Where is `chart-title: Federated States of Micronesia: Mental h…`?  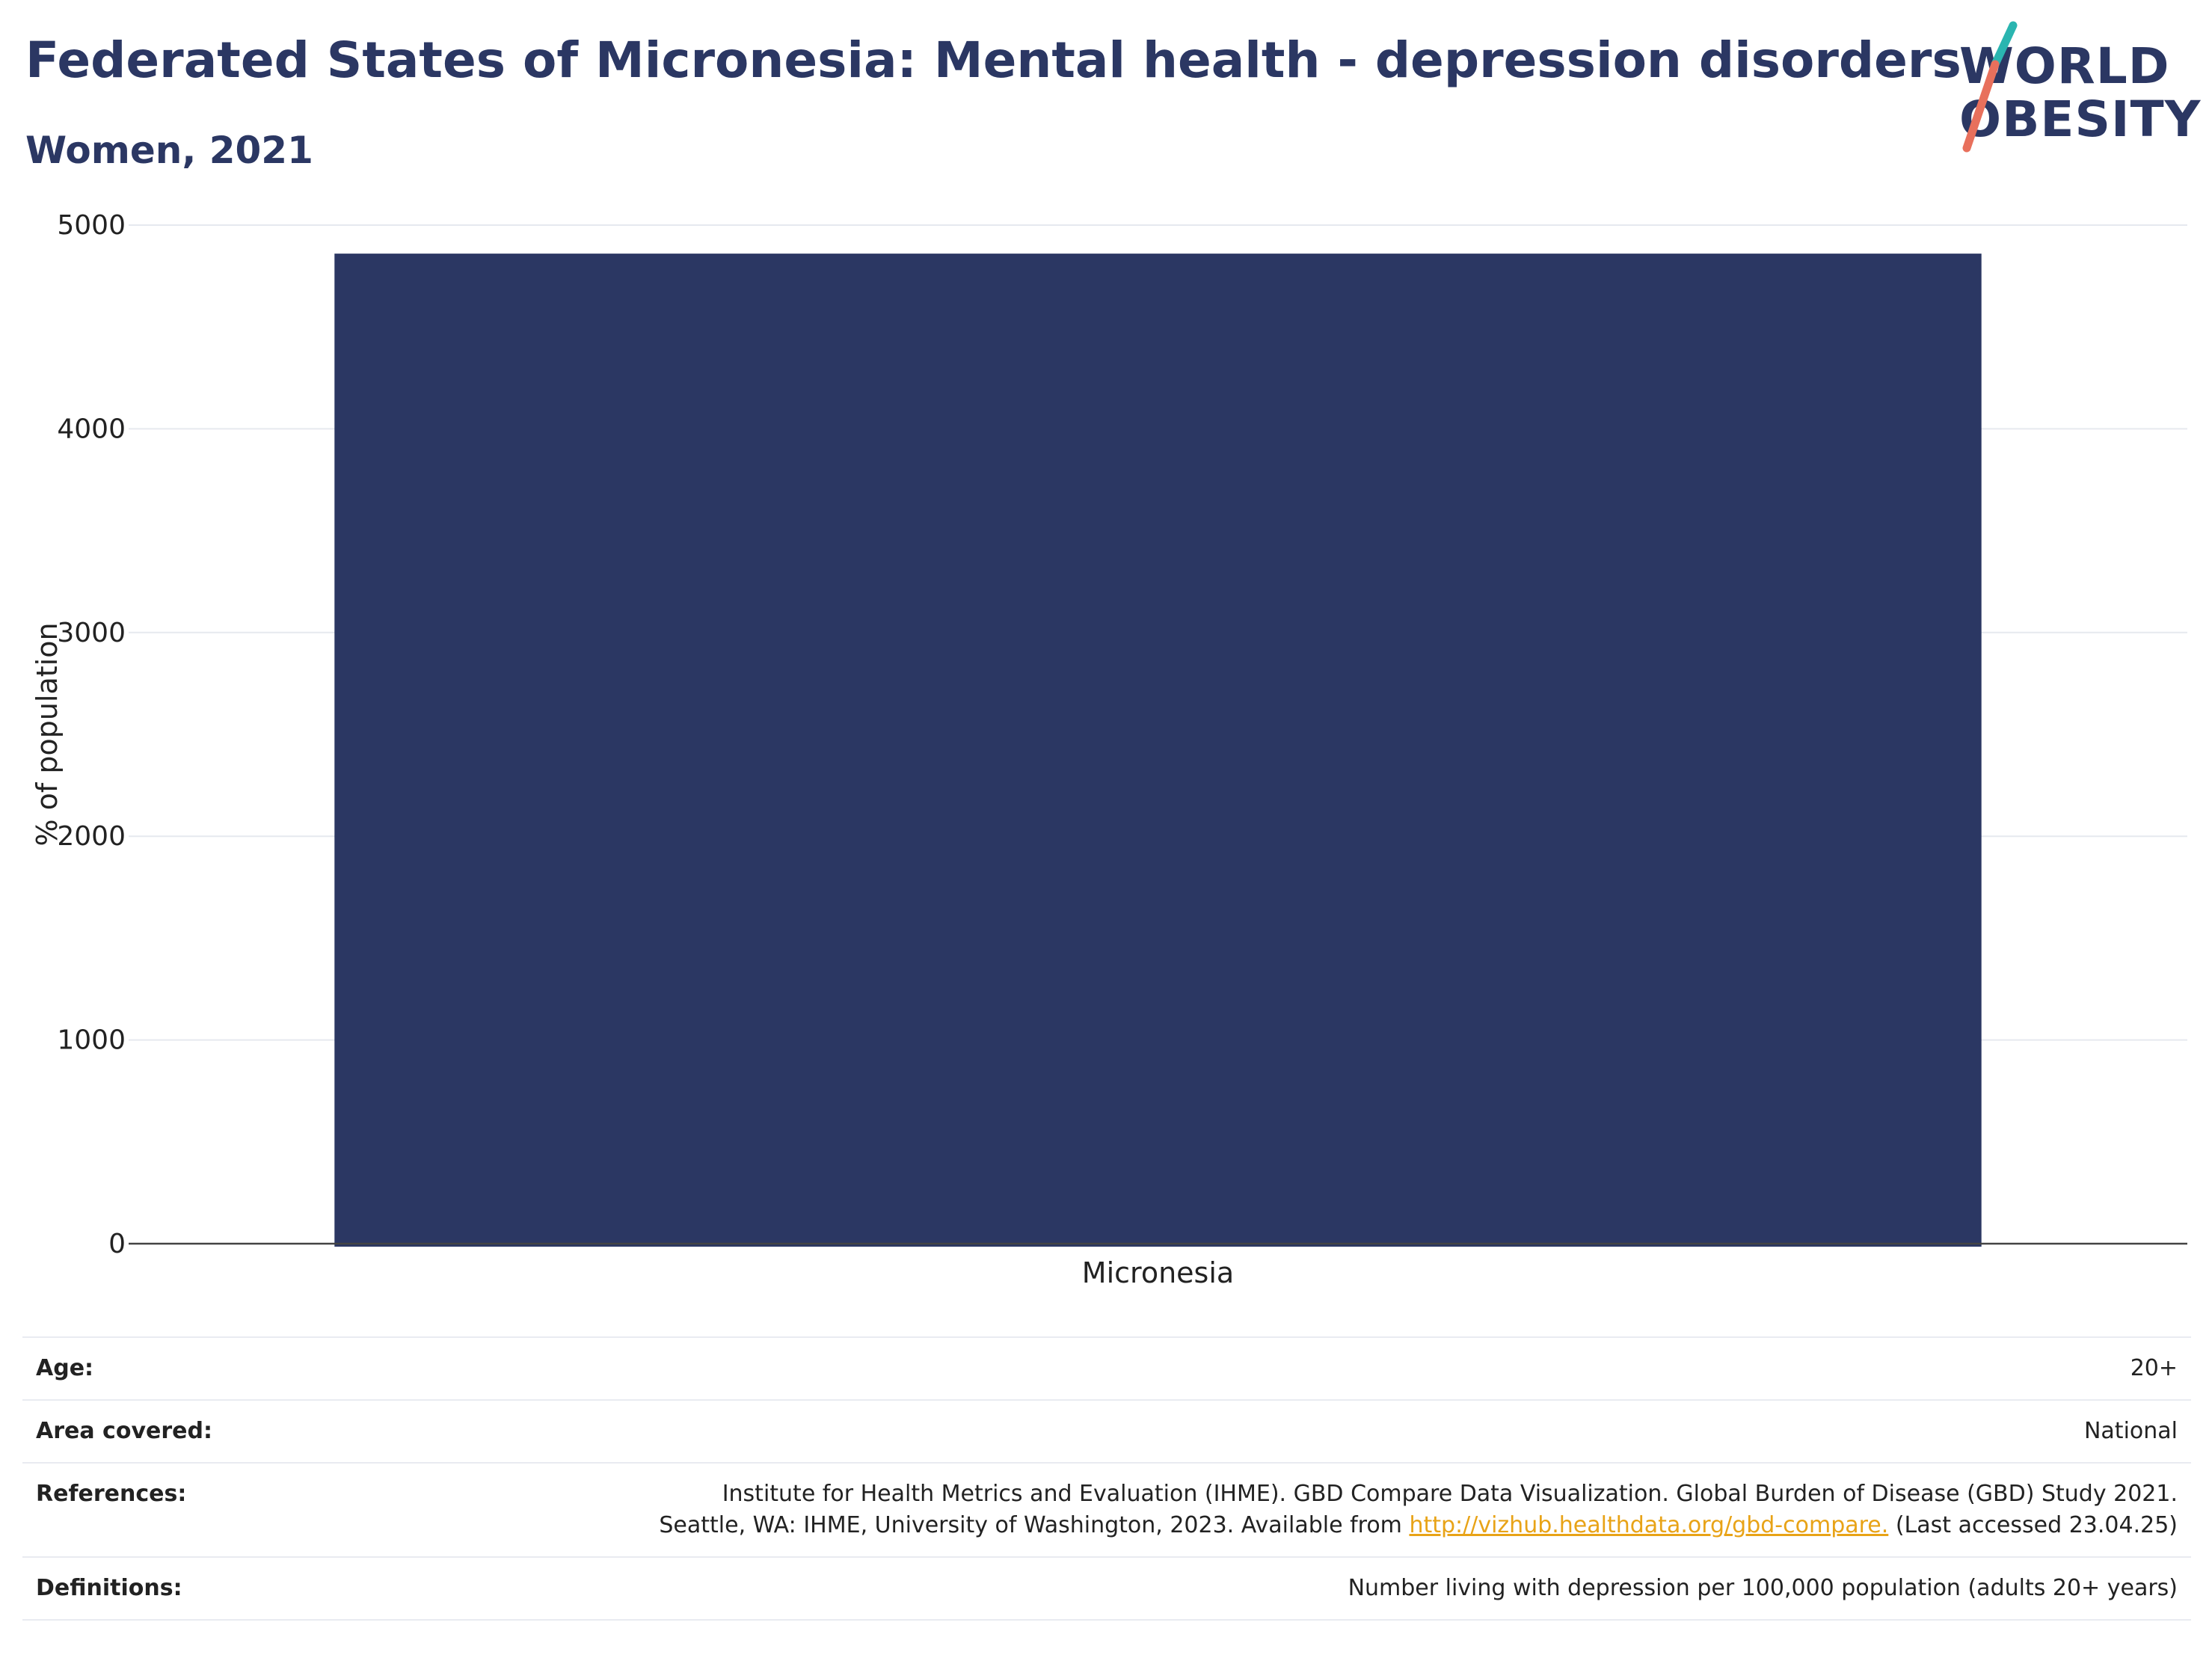 chart-title: Federated States of Micronesia: Mental h… is located at coordinates (993, 60).